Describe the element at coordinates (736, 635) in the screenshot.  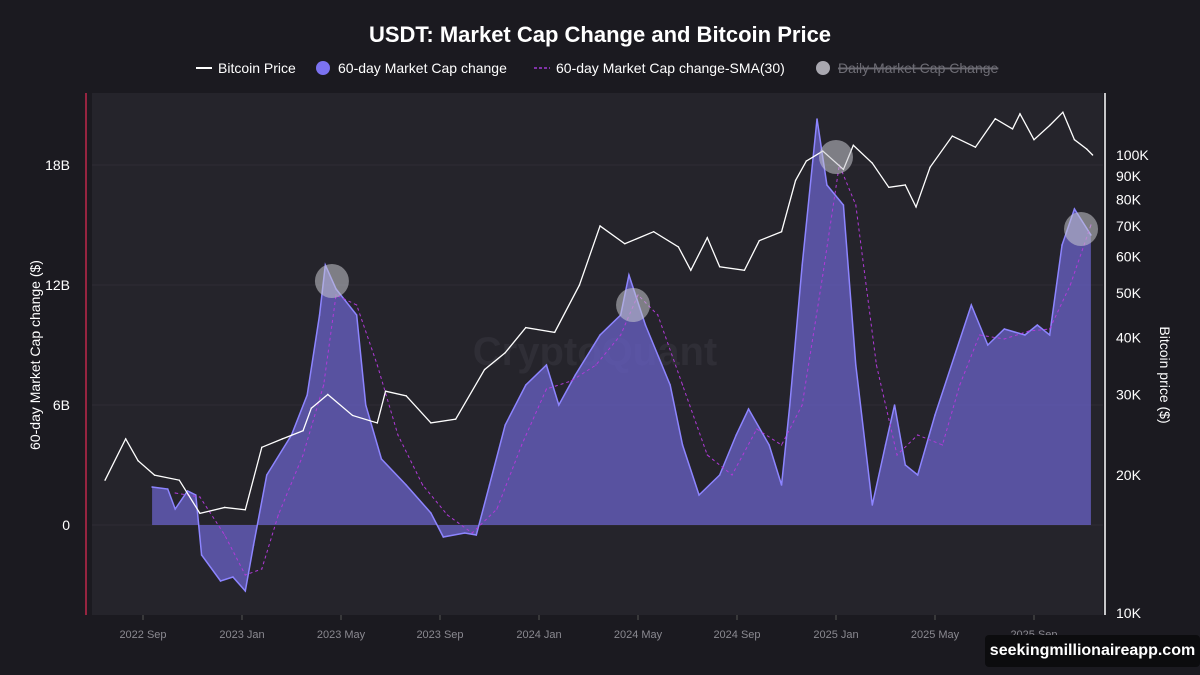
I see `x-tick-label: 2024 Sep` at that location.